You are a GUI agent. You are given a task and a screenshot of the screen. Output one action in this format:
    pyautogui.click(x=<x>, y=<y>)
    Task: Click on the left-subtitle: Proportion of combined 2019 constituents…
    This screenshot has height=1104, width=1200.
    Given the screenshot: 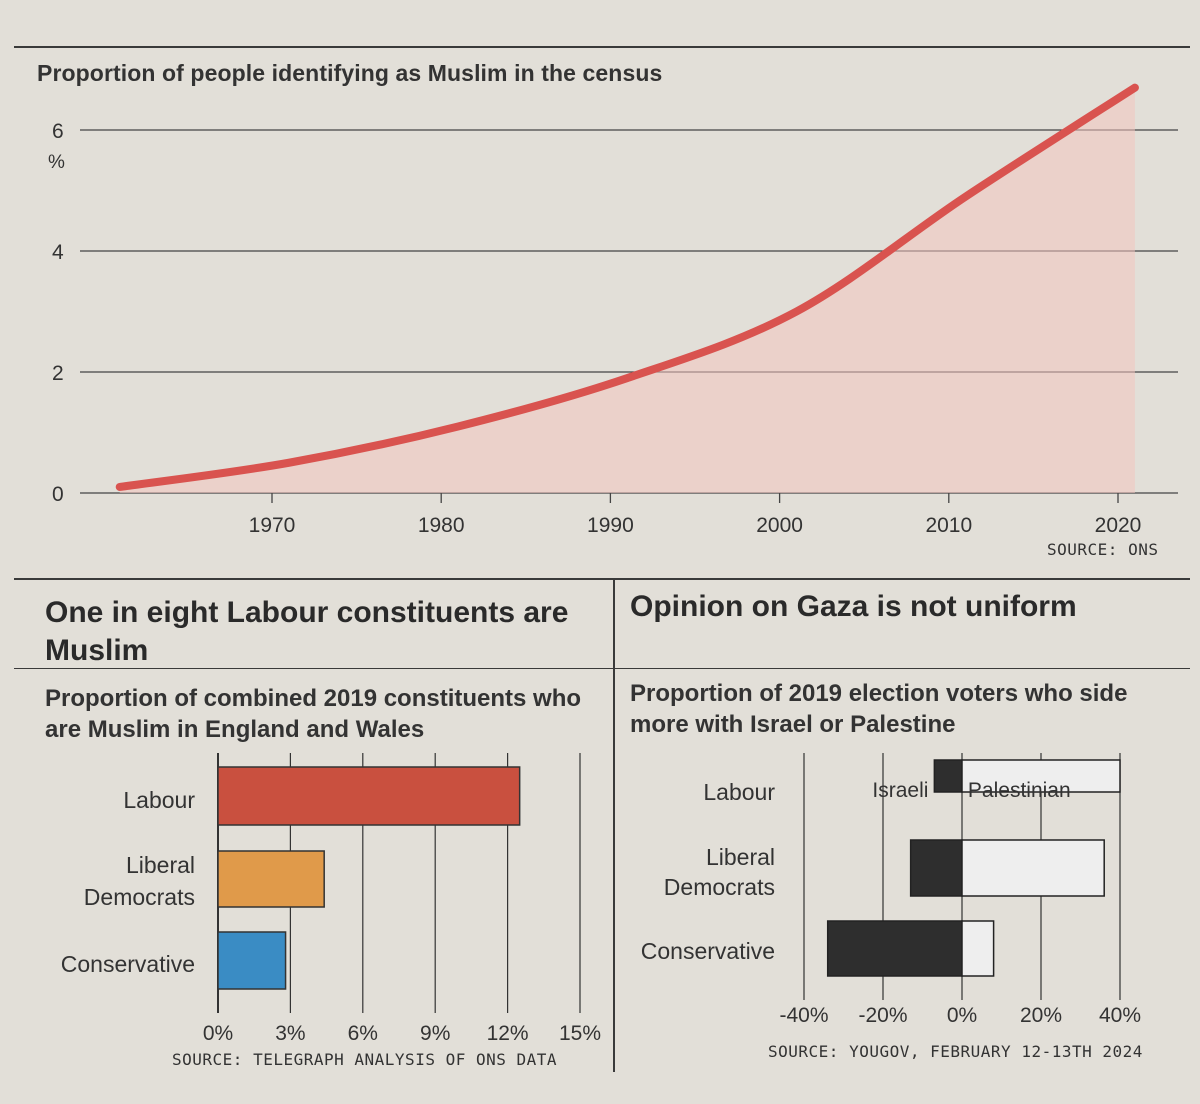 What is the action you would take?
    pyautogui.click(x=313, y=714)
    